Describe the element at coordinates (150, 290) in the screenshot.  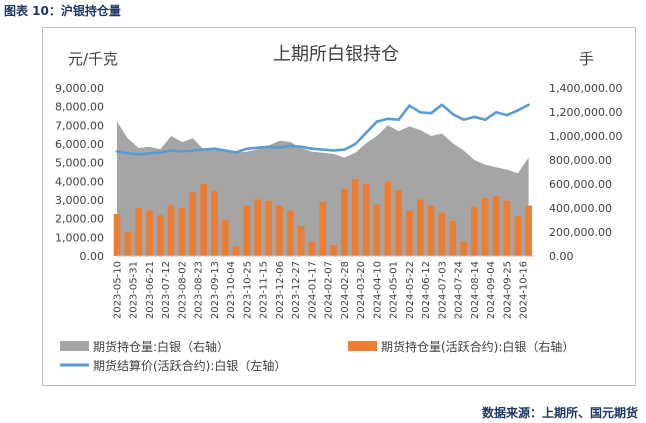
I see `x-axis-tick-label: 2023-06-21` at that location.